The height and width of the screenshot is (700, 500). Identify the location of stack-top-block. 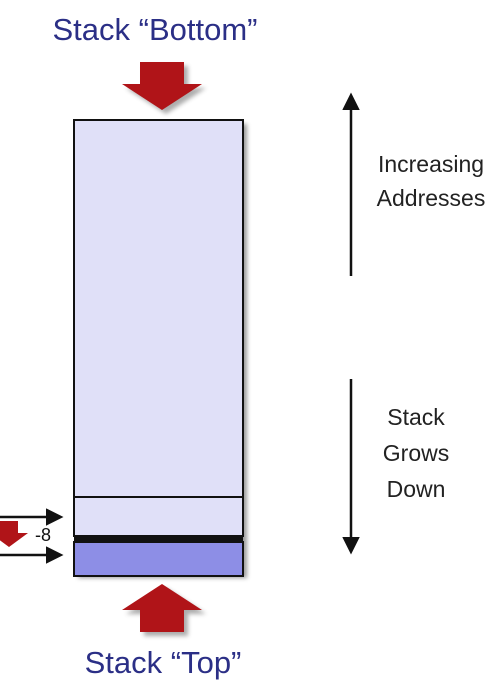
(158, 559).